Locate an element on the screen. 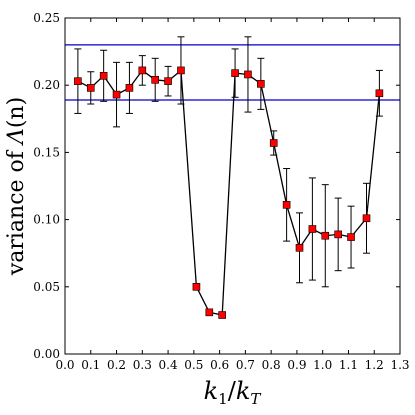 Image resolution: width=415 pixels, height=415 pixels. y-tick-label: 0.10 is located at coordinates (46, 220).